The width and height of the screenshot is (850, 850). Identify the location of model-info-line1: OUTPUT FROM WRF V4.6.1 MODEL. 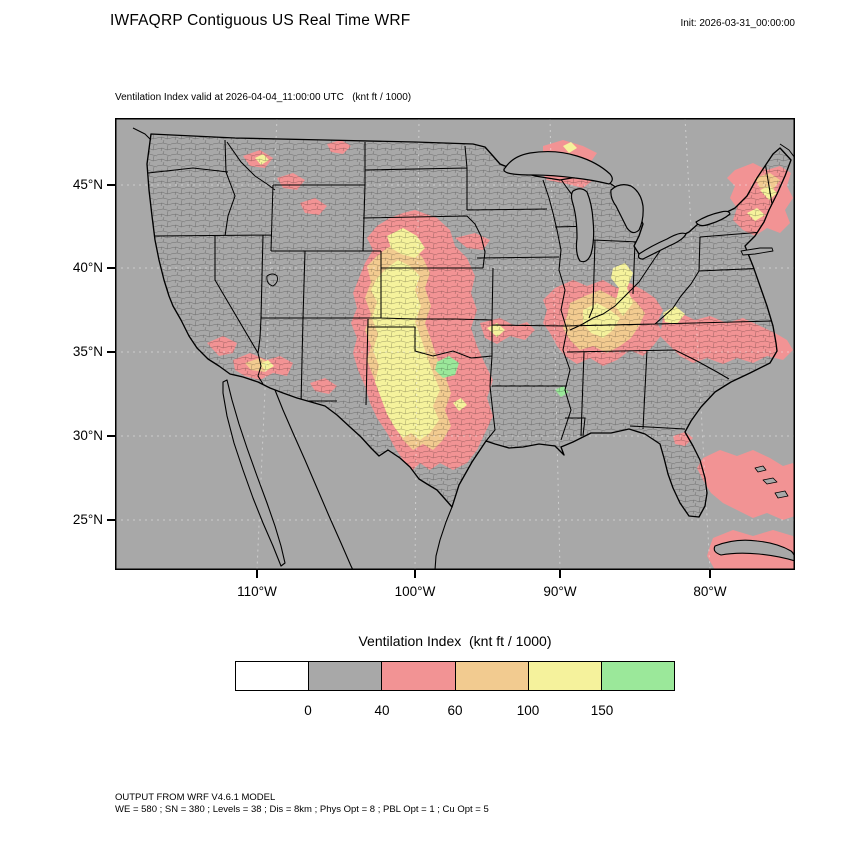
(195, 797).